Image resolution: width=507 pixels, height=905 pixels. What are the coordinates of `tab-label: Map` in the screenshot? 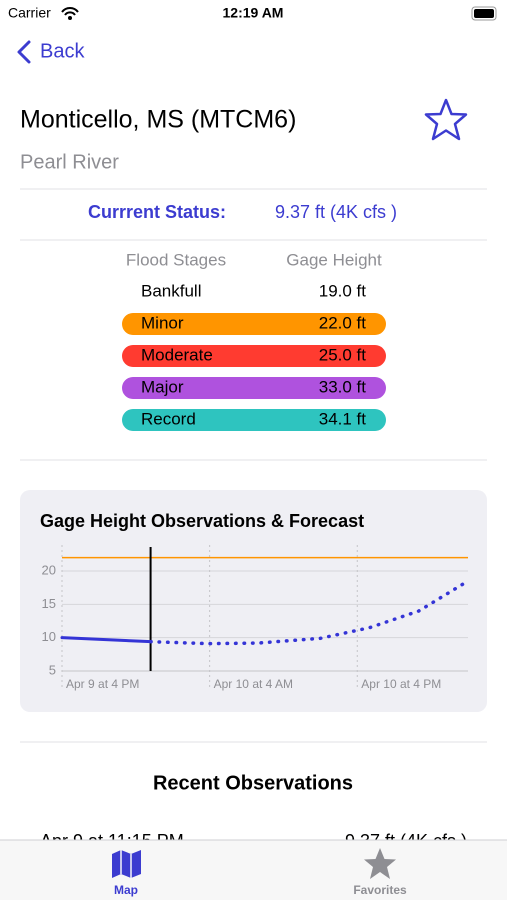 It's located at (126, 890).